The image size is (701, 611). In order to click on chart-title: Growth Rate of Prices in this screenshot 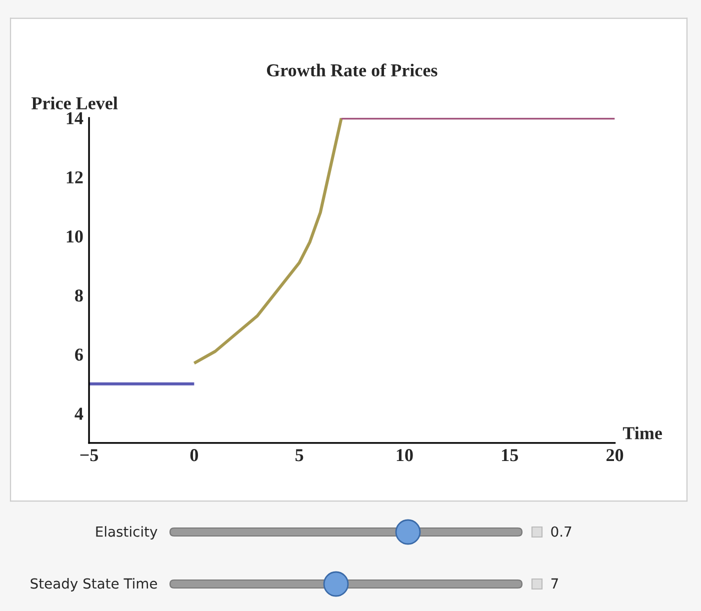, I will do `click(352, 70)`.